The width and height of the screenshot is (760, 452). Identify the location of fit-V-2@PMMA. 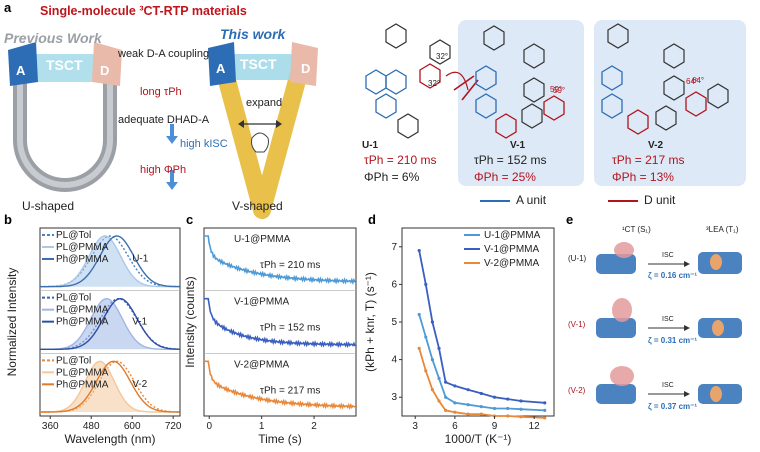
(481, 383).